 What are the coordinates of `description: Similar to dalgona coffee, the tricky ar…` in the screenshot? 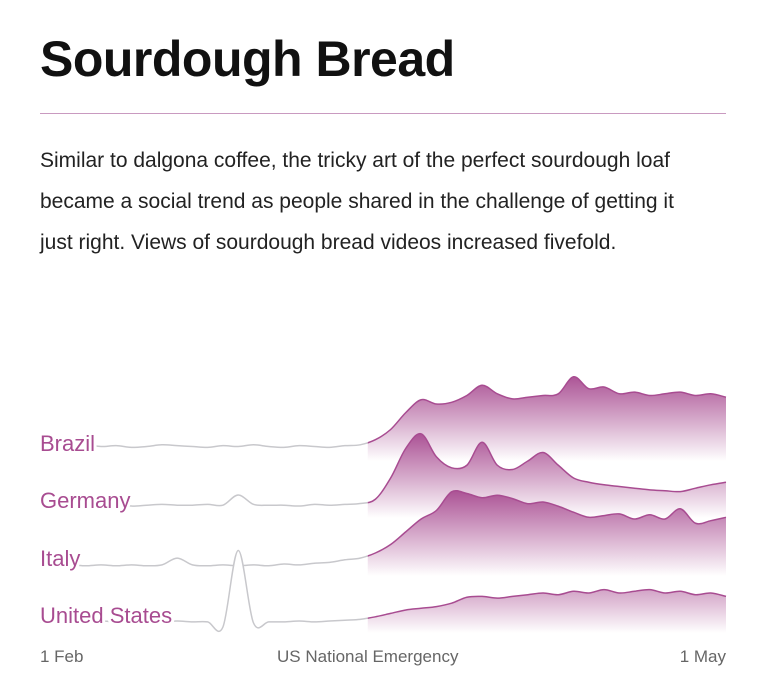 It's located at (357, 201).